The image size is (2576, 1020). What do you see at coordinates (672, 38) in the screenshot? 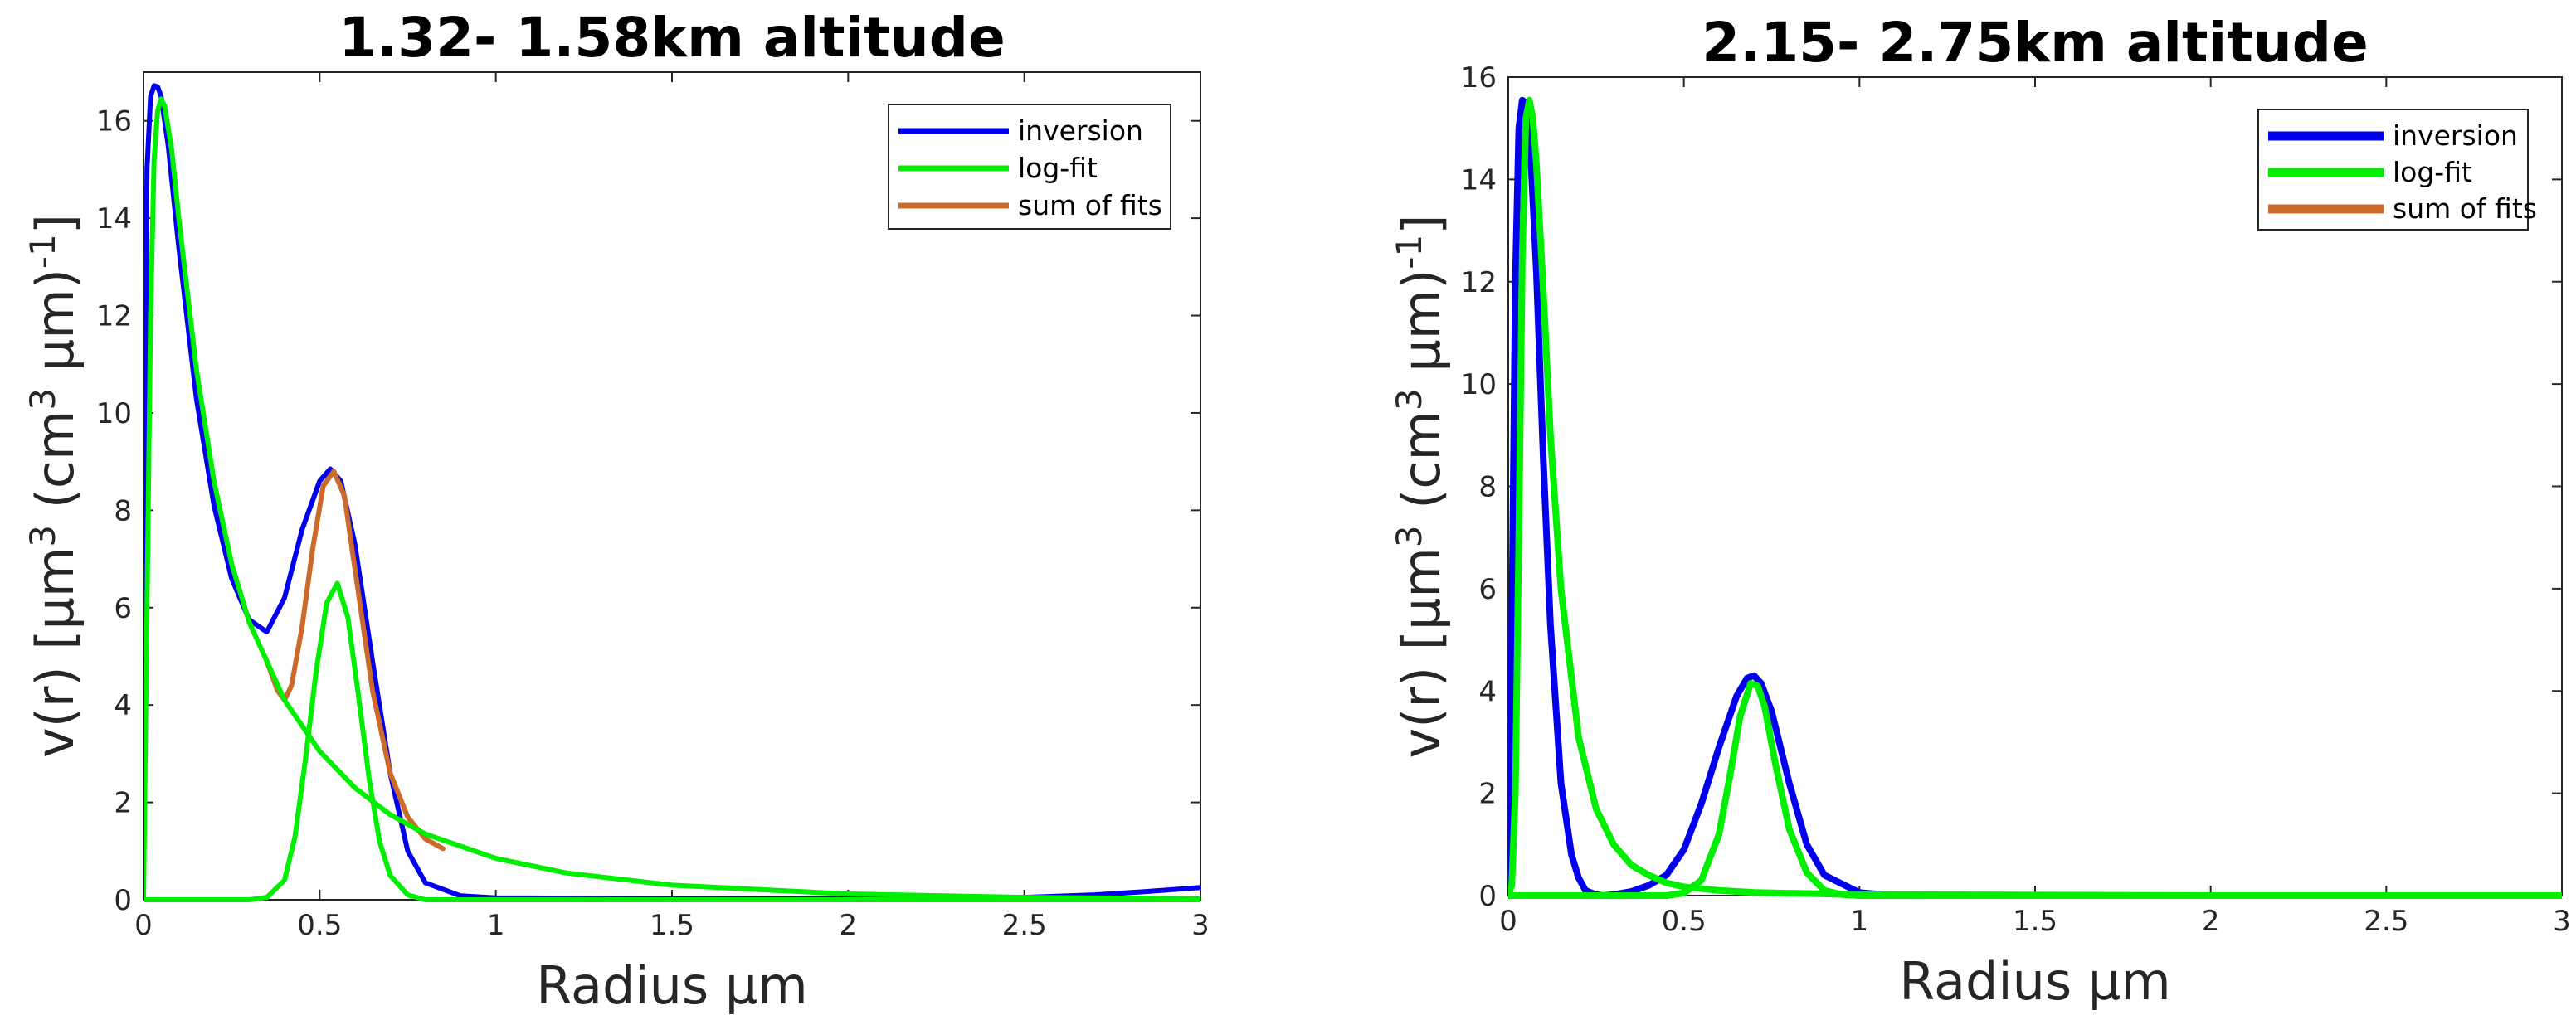
I see `chart-title: 1.32- 1.58km altitude` at bounding box center [672, 38].